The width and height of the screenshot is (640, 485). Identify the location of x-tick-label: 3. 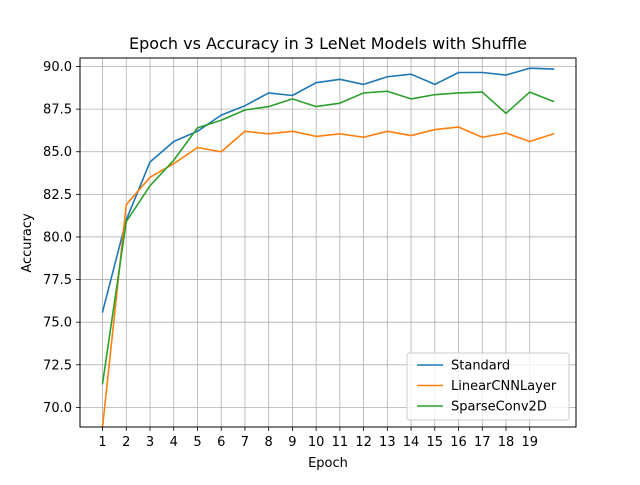
(150, 442).